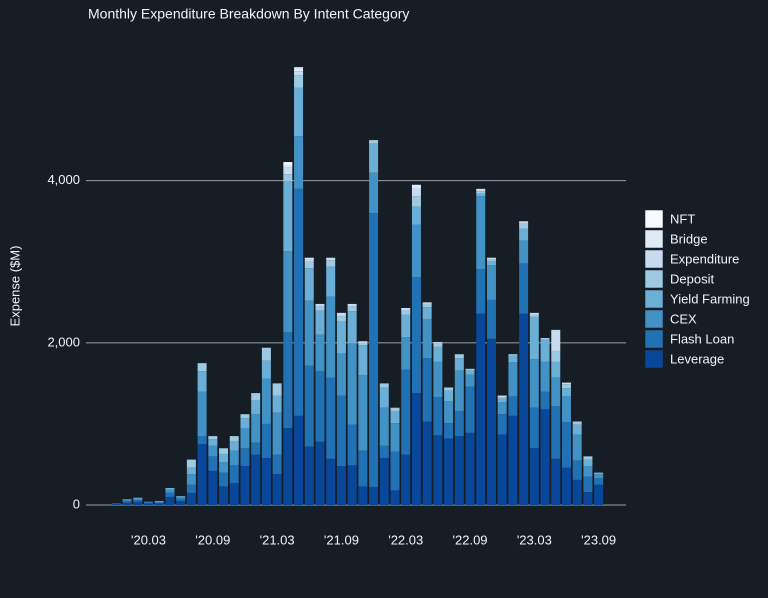 This screenshot has width=768, height=598. What do you see at coordinates (697, 358) in the screenshot?
I see `legend-label: Leverage` at bounding box center [697, 358].